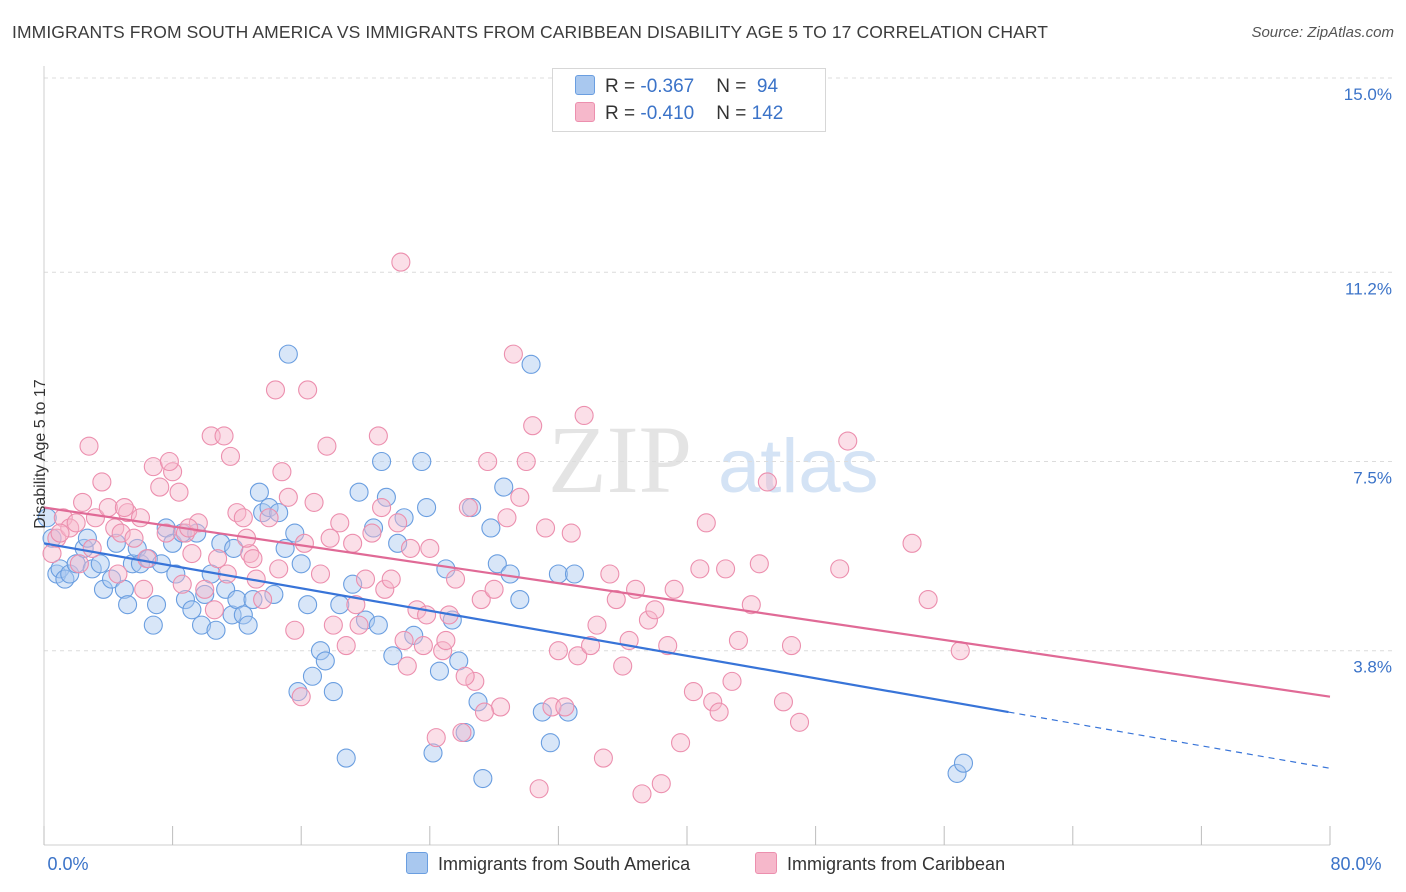 This screenshot has height=892, width=1406. I want to click on y-tick-label: 7.5%, so click(1372, 478).